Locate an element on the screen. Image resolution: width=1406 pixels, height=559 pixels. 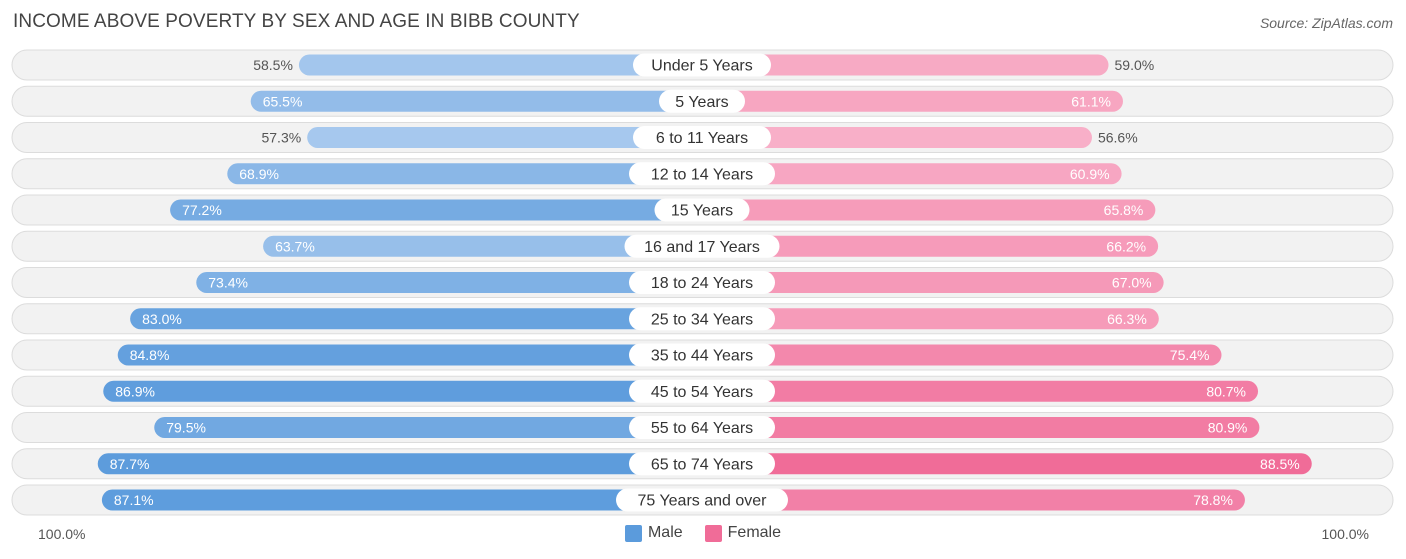
male-value-label: 84.8% is located at coordinates (150, 355).